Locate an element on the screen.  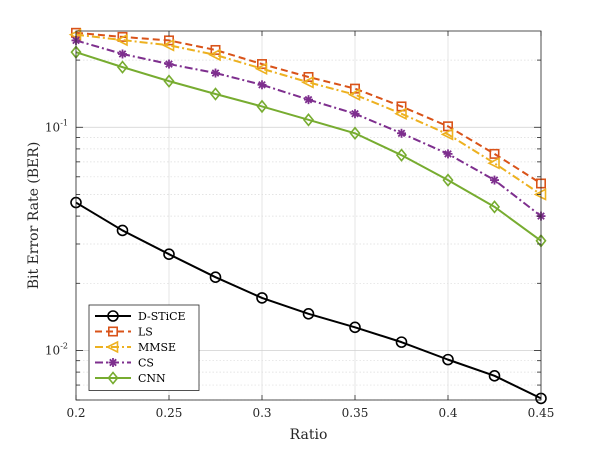
legend-label: CS is located at coordinates (146, 363).